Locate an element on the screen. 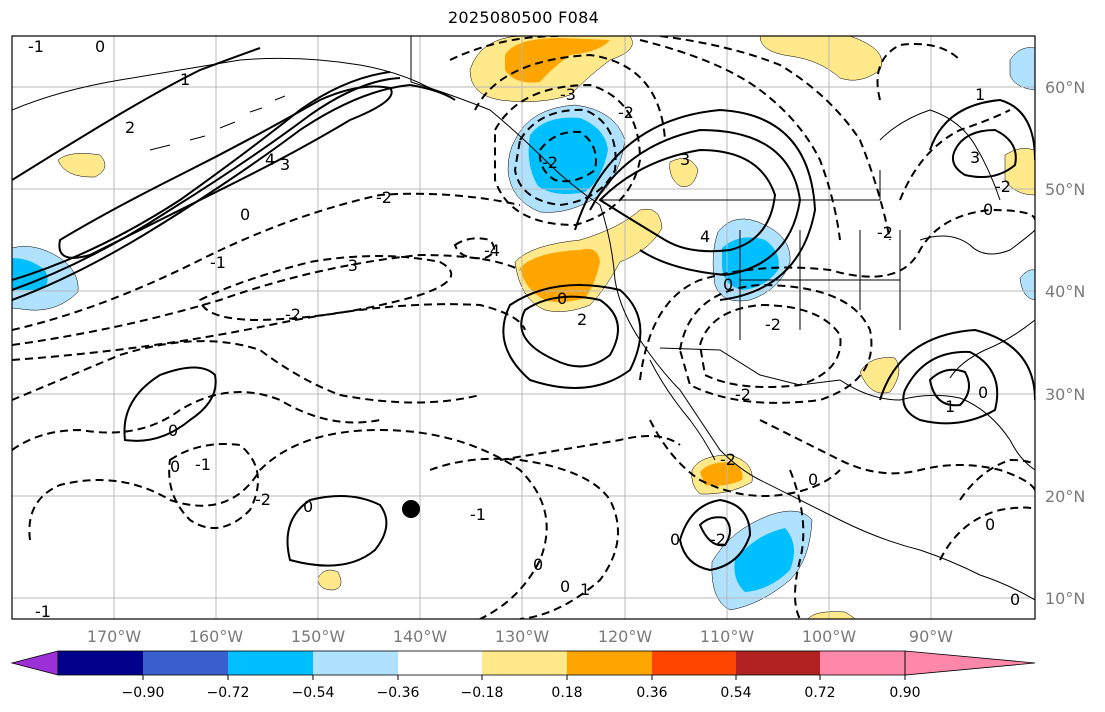  lon-label: 100°W is located at coordinates (829, 636).